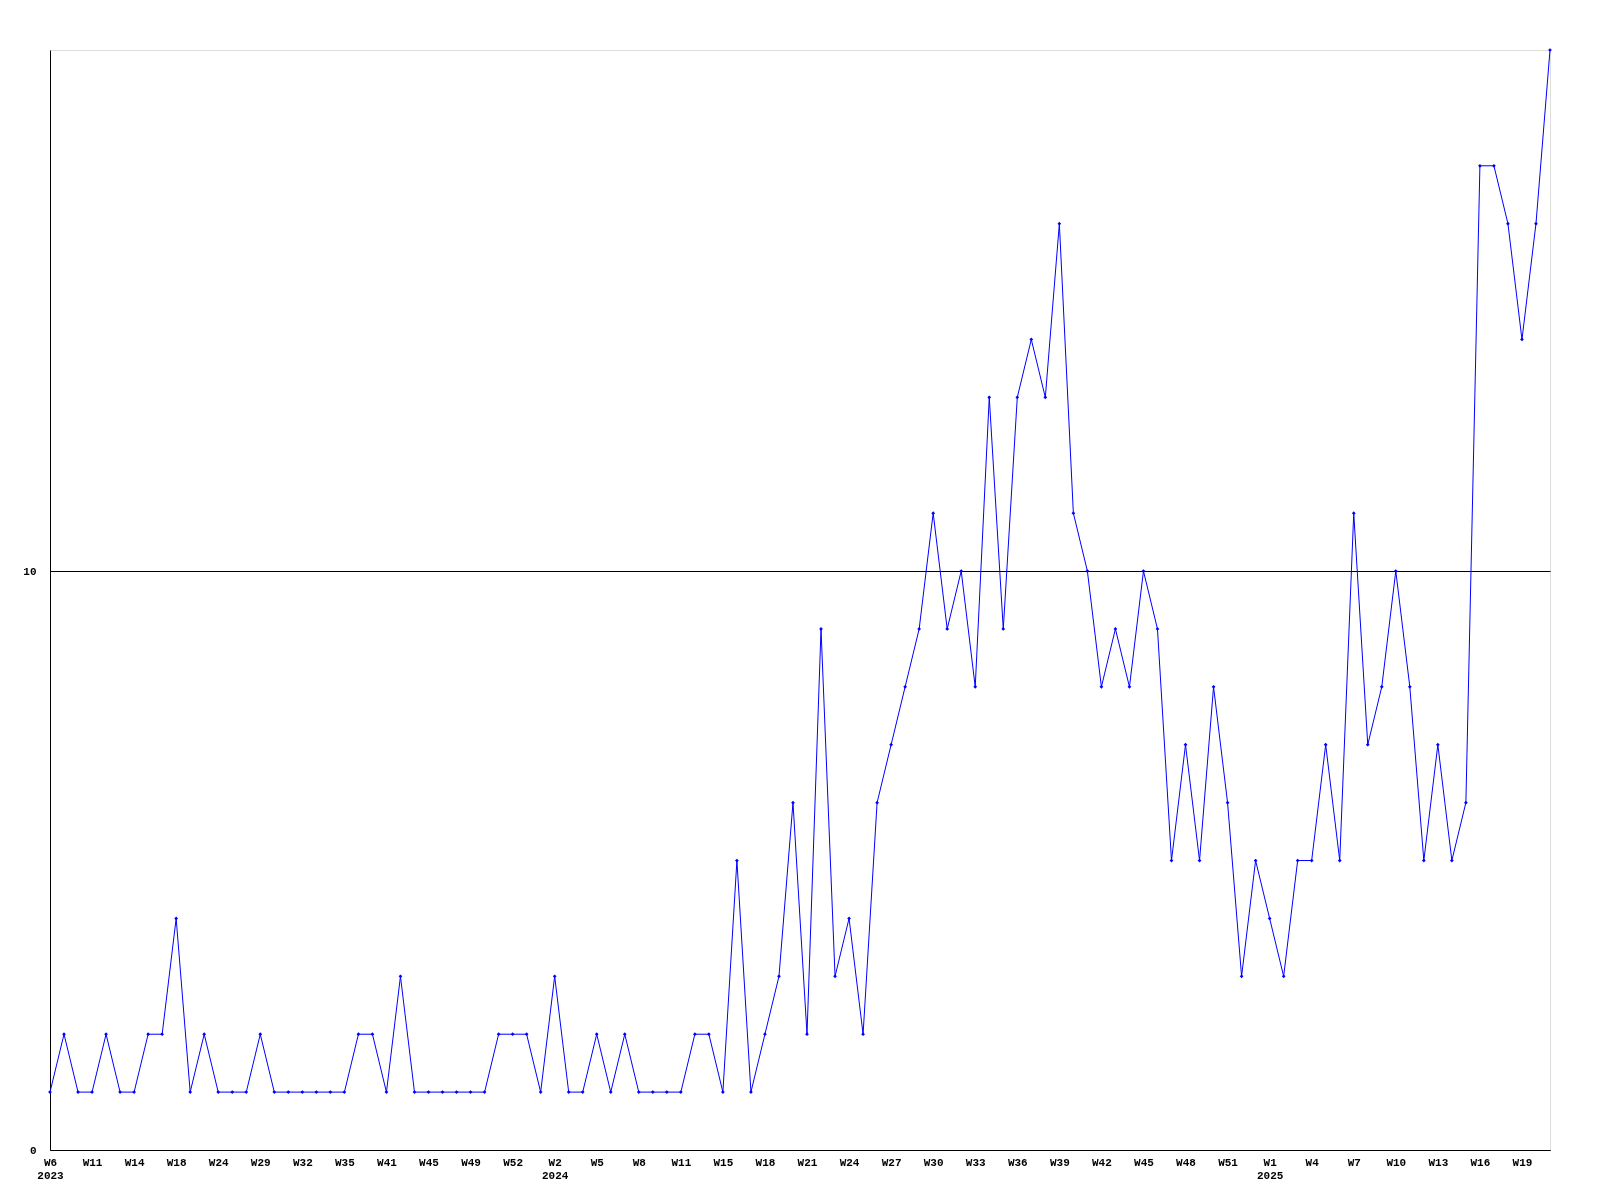  I want to click on x-tick-label: W2 2024, so click(555, 1169).